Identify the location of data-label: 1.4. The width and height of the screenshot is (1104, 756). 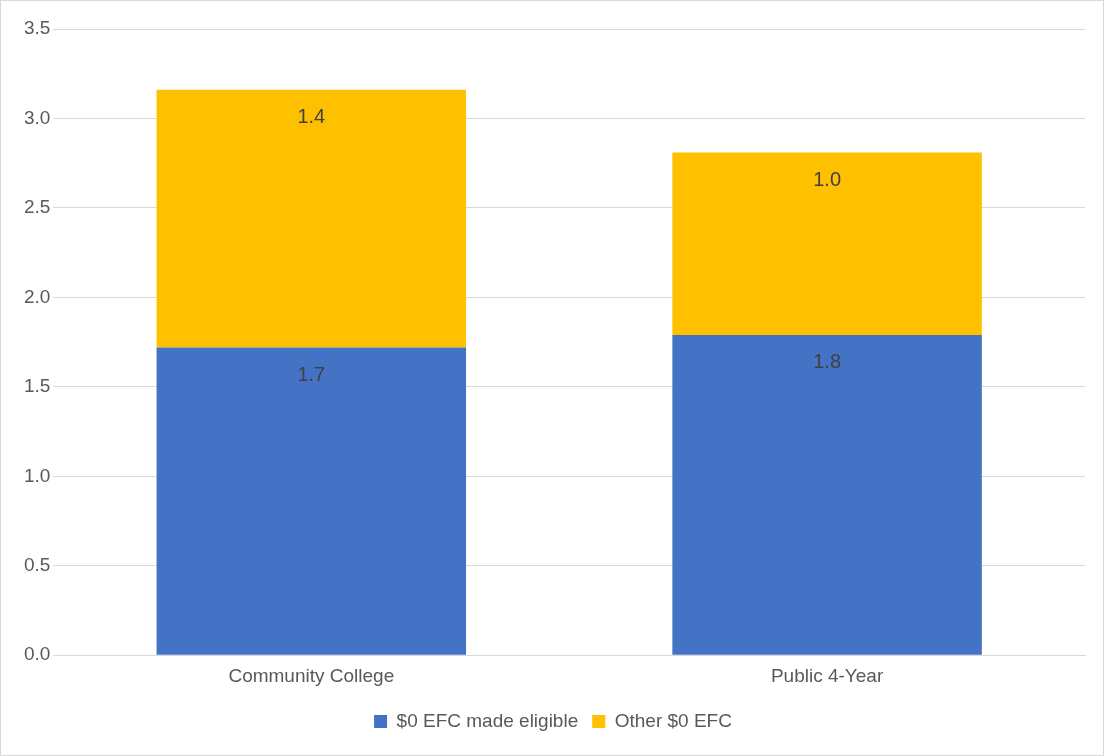
(311, 116).